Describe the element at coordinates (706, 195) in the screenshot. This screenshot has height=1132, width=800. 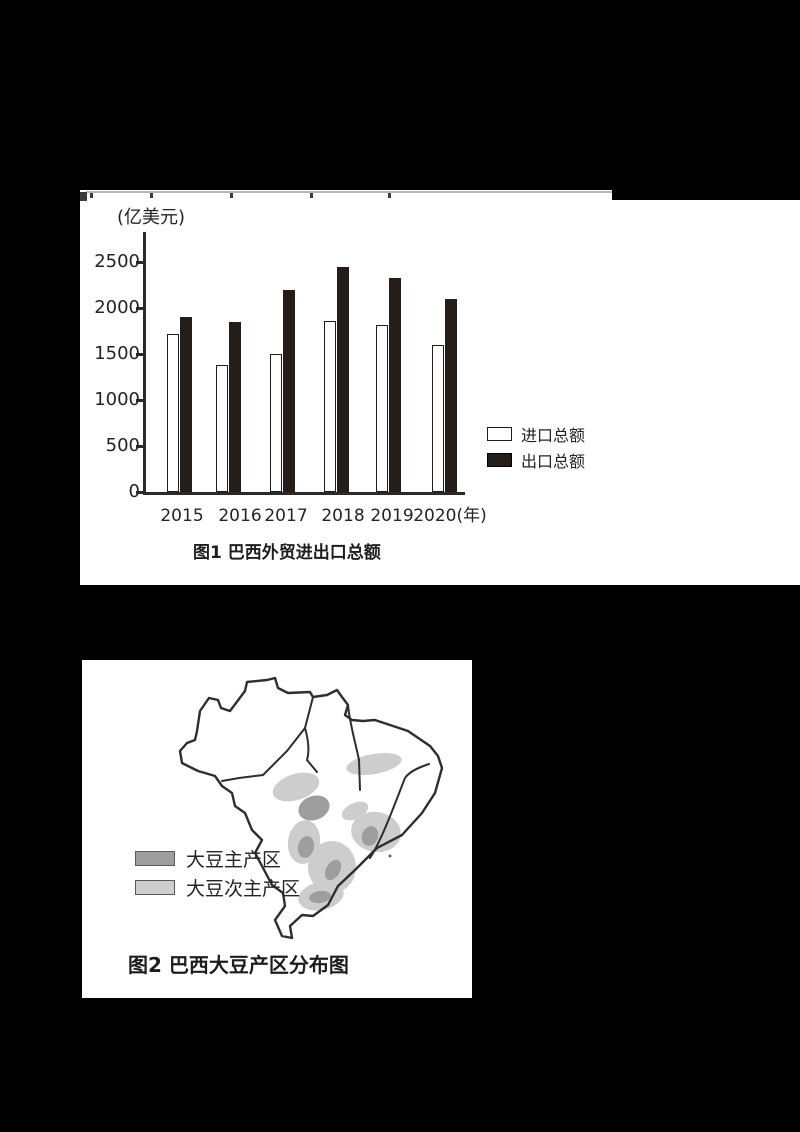
I see `top-edge-step` at that location.